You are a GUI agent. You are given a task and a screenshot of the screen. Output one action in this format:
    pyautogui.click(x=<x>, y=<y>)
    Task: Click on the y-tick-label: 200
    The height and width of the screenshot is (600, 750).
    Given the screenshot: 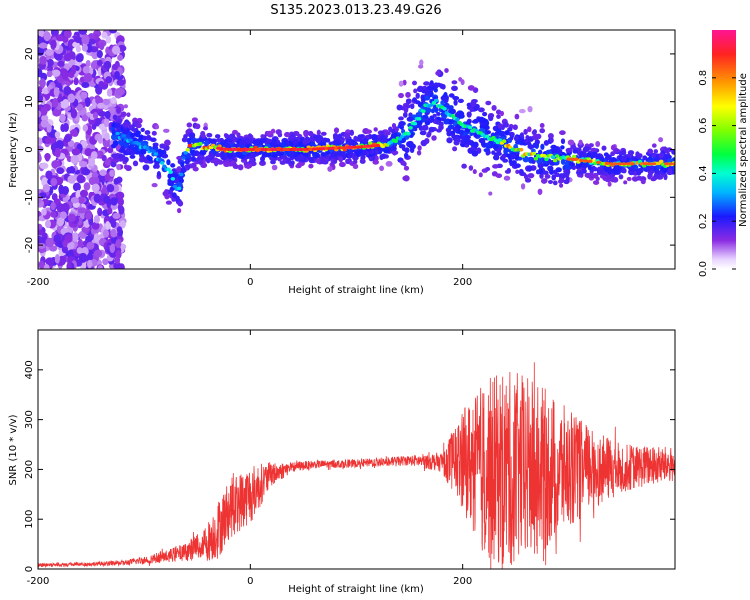 What is the action you would take?
    pyautogui.click(x=29, y=469)
    